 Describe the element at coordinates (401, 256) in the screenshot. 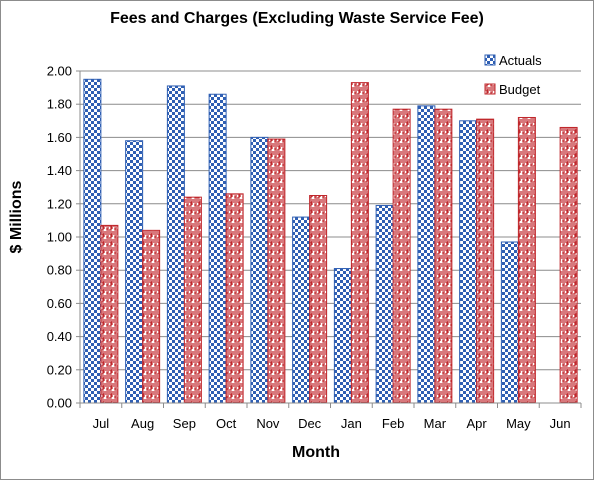

I see `bar-budget-feb` at that location.